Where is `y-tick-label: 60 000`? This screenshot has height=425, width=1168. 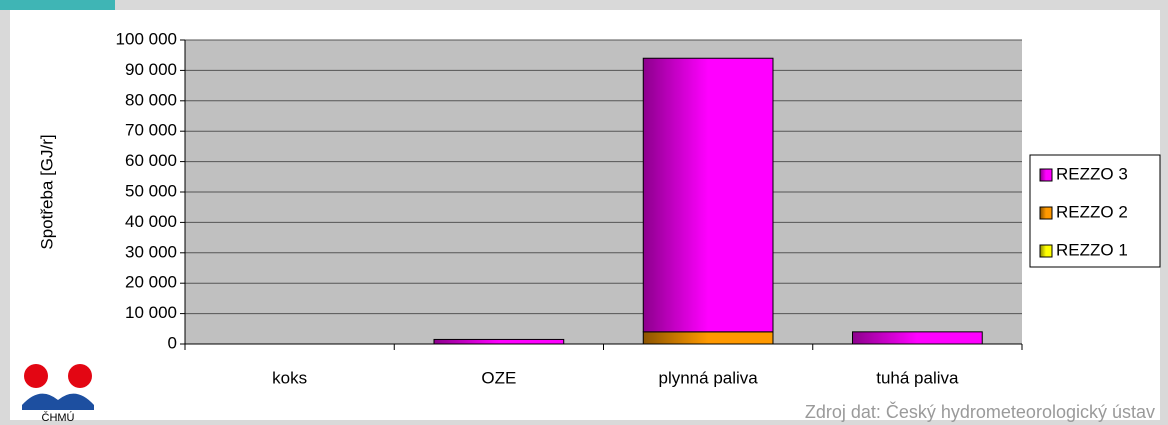
y-tick-label: 60 000 is located at coordinates (151, 160).